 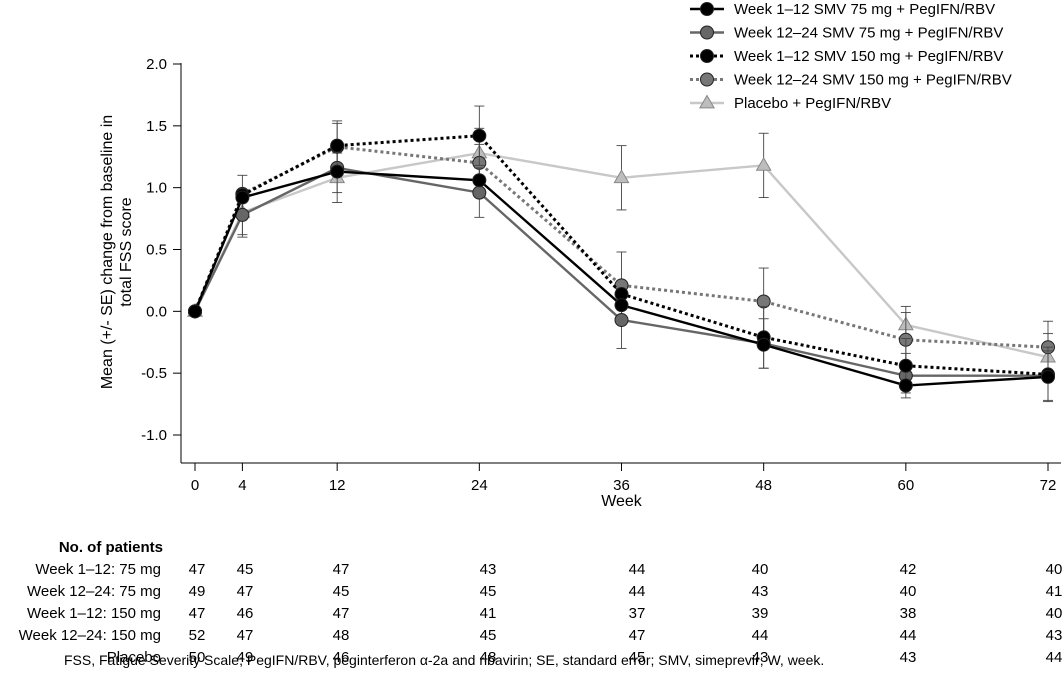 I want to click on legend-entry: Week 1–12 SMV 150 mg + PegIFN/RBV, so click(x=846, y=56).